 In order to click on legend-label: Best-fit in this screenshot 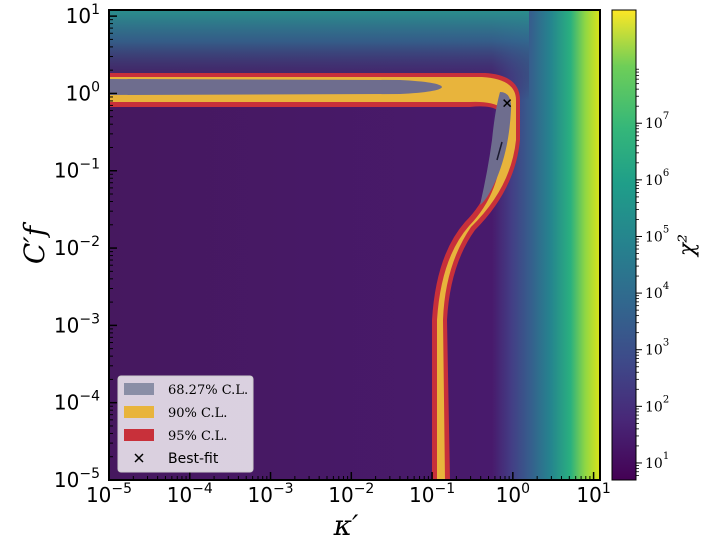, I will do `click(193, 459)`.